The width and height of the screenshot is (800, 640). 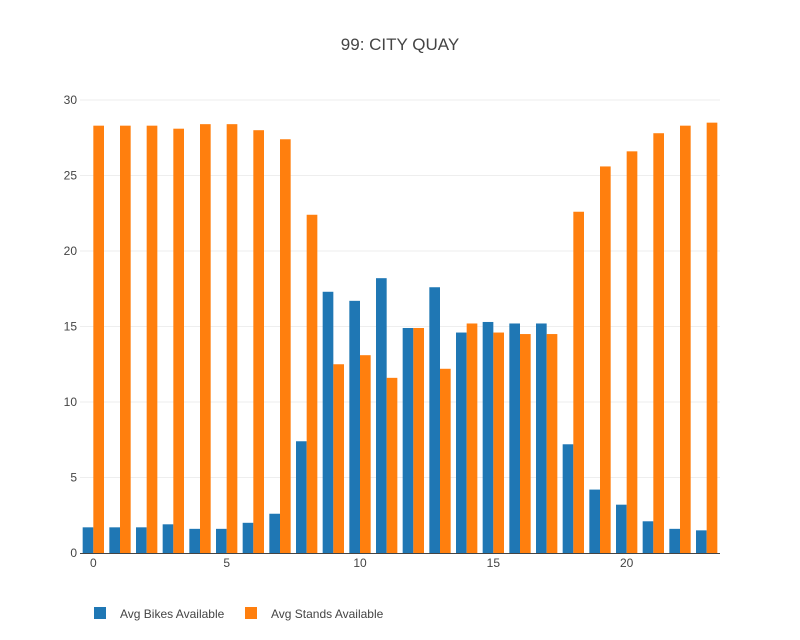 I want to click on y-tick-label: 0, so click(x=73, y=553).